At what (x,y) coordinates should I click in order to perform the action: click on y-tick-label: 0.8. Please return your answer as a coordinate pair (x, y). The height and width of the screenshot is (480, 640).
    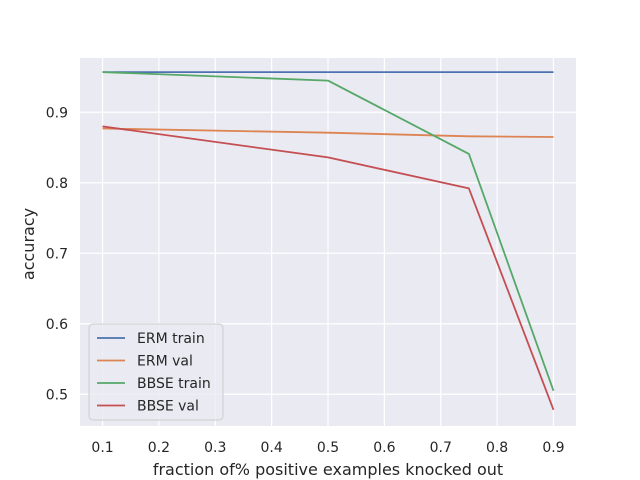
    Looking at the image, I should click on (57, 184).